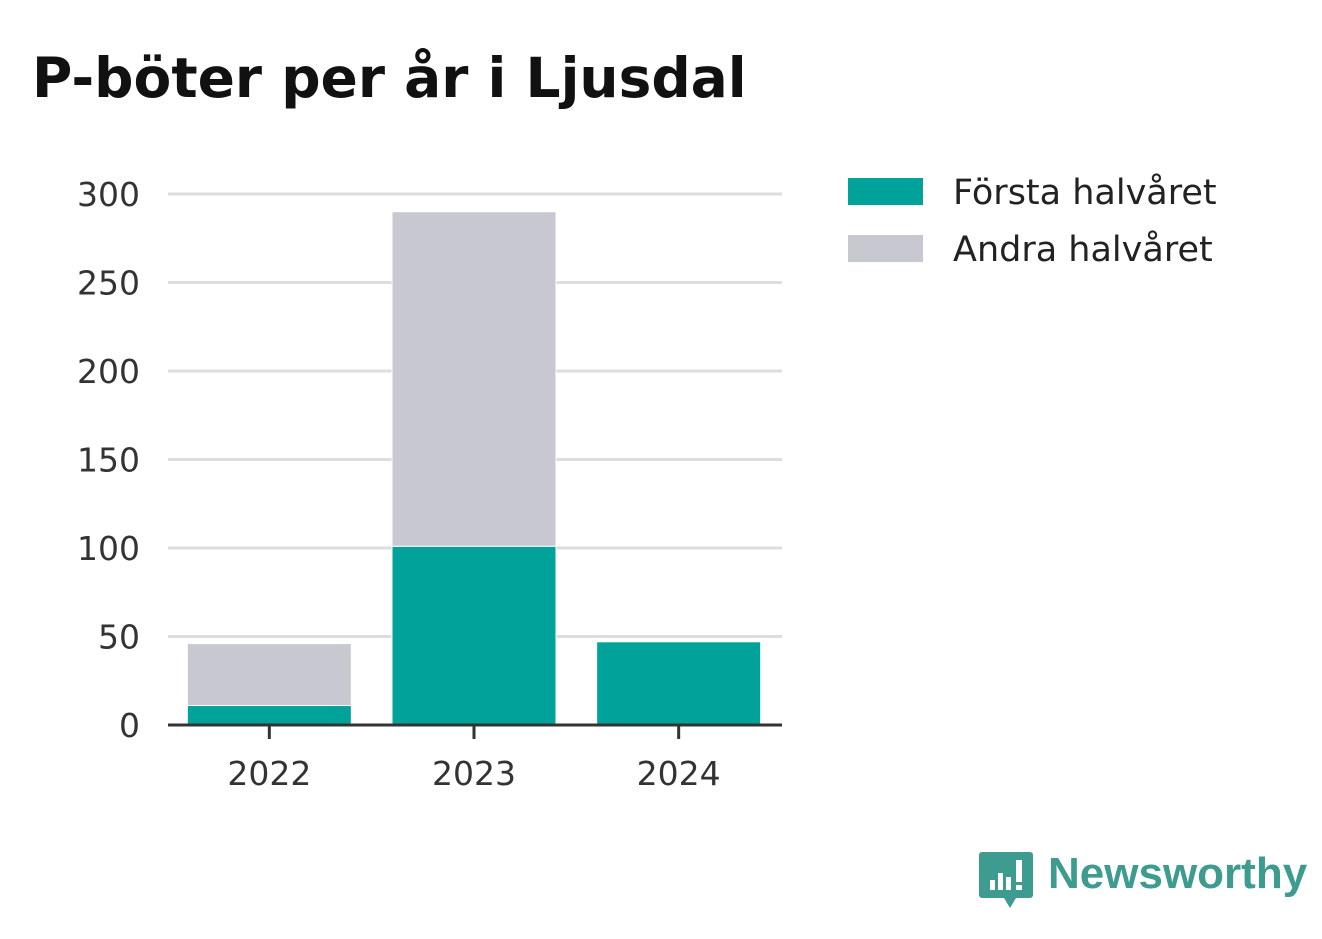 Image resolution: width=1322 pixels, height=939 pixels. Describe the element at coordinates (108, 283) in the screenshot. I see `y-tick-label: 250` at that location.